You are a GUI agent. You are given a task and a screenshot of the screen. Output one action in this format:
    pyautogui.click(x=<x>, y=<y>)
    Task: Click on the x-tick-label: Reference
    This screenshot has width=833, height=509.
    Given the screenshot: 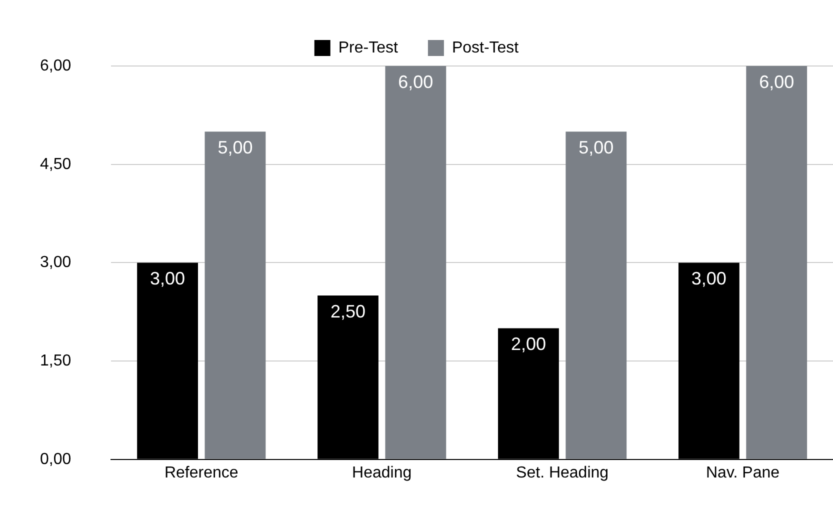 What is the action you would take?
    pyautogui.click(x=201, y=473)
    